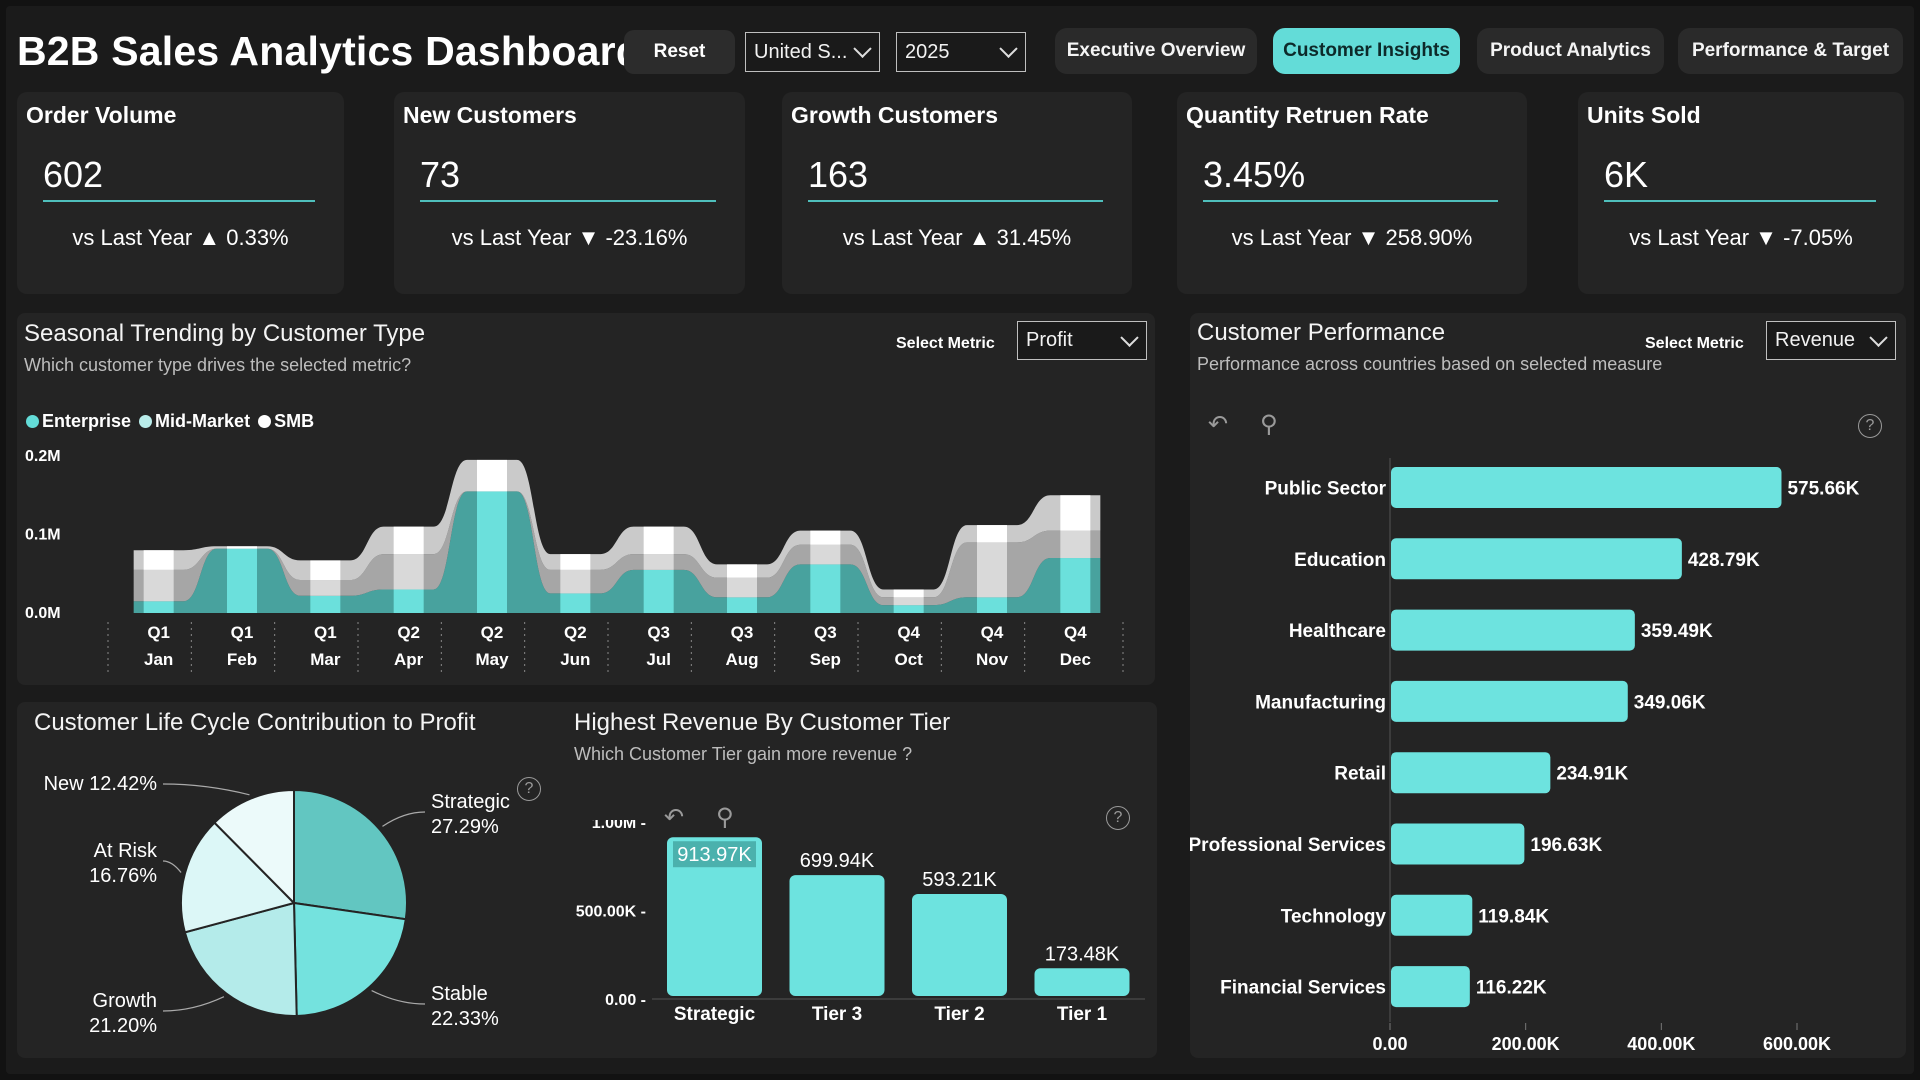 This screenshot has height=1080, width=1920. I want to click on kpi-card-new-customers: New Customers 73 vs Last Year ▼ -23.16%, so click(569, 193).